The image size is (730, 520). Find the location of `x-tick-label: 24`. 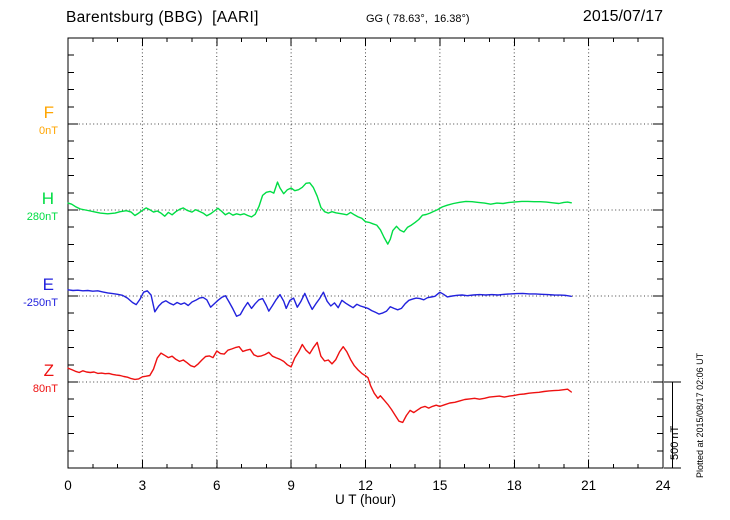

x-tick-label: 24 is located at coordinates (663, 485).